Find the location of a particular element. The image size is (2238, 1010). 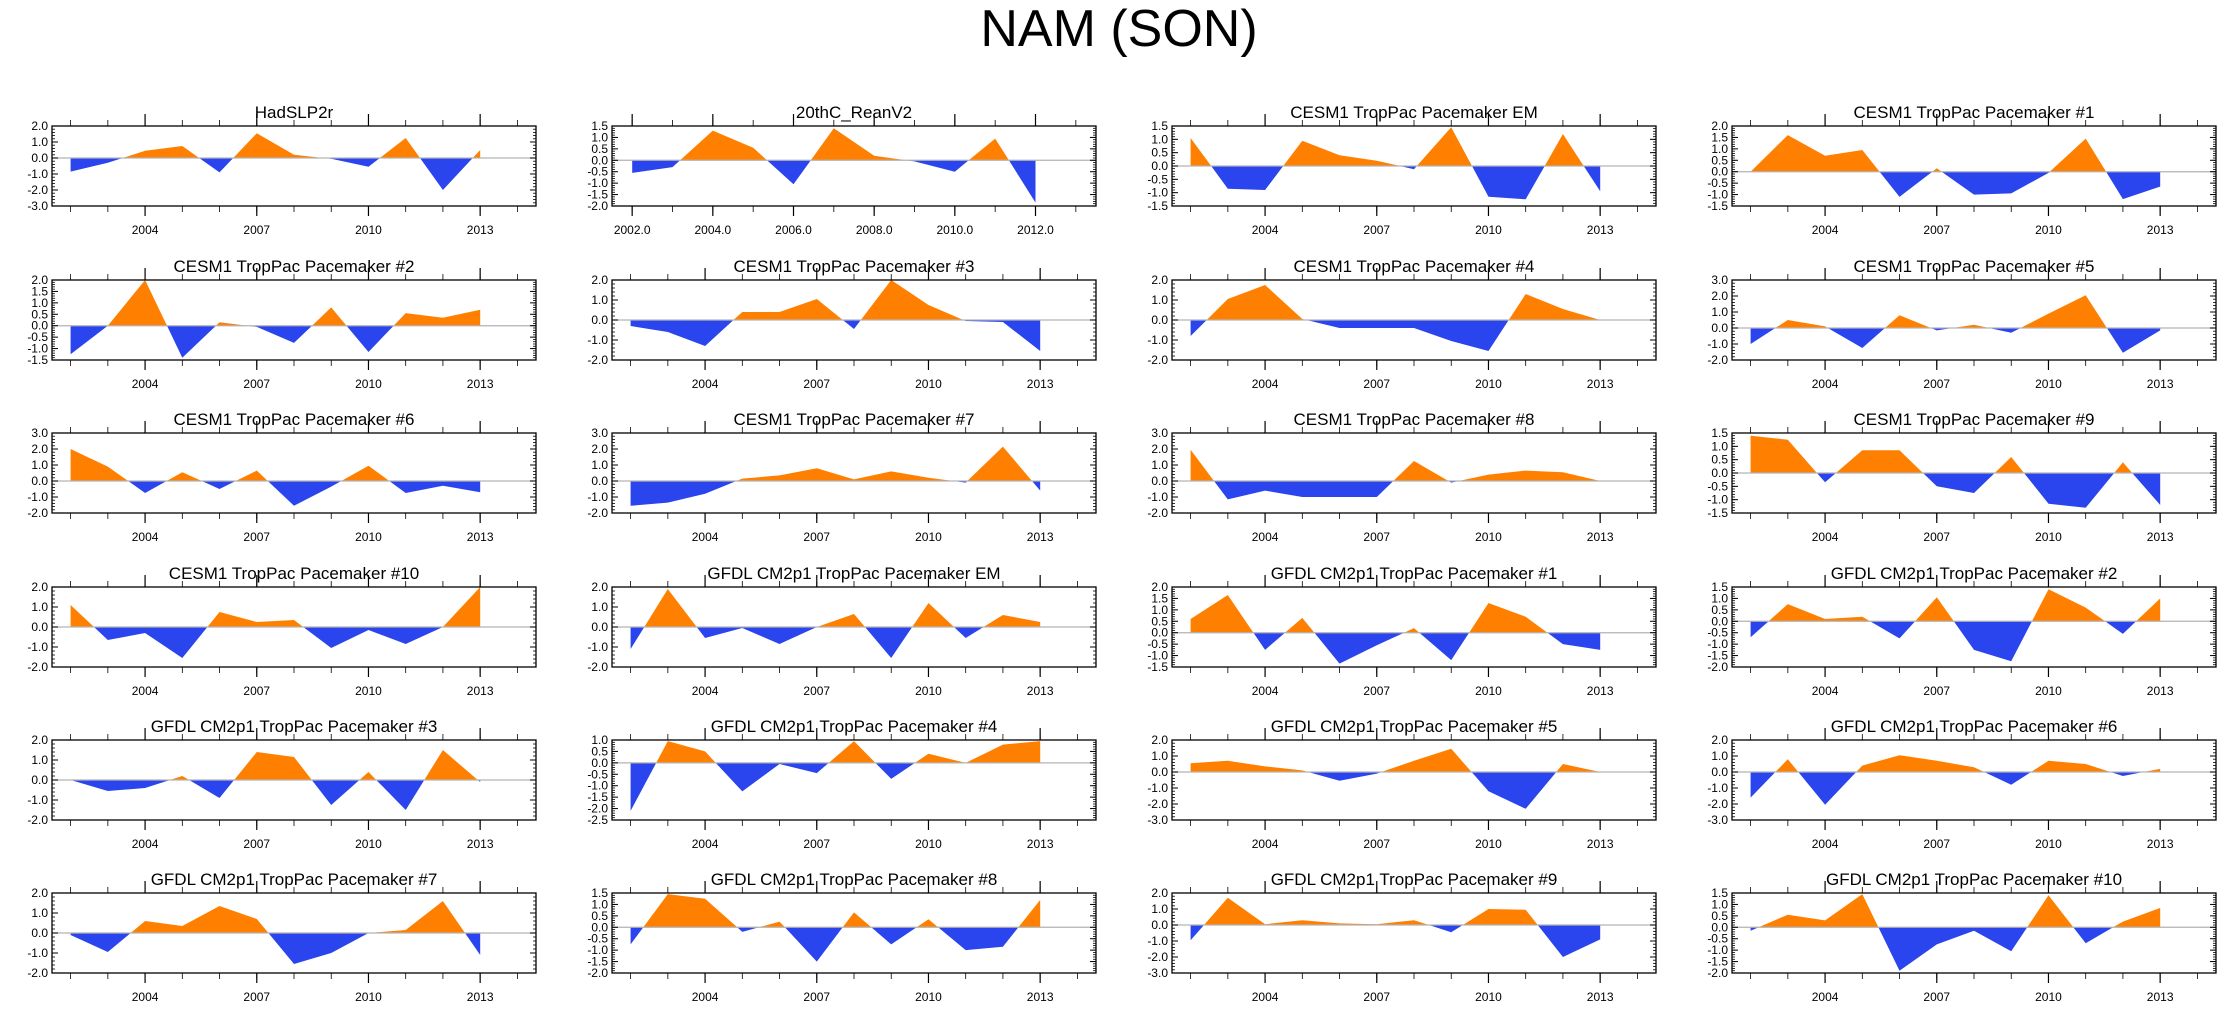

figure-title: NAM (SON) is located at coordinates (1119, 29).